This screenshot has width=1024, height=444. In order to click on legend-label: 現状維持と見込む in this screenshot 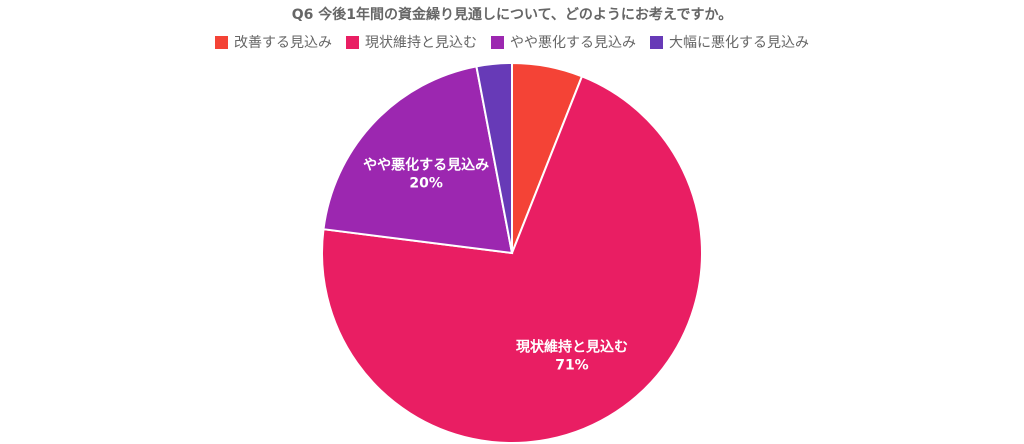, I will do `click(421, 43)`.